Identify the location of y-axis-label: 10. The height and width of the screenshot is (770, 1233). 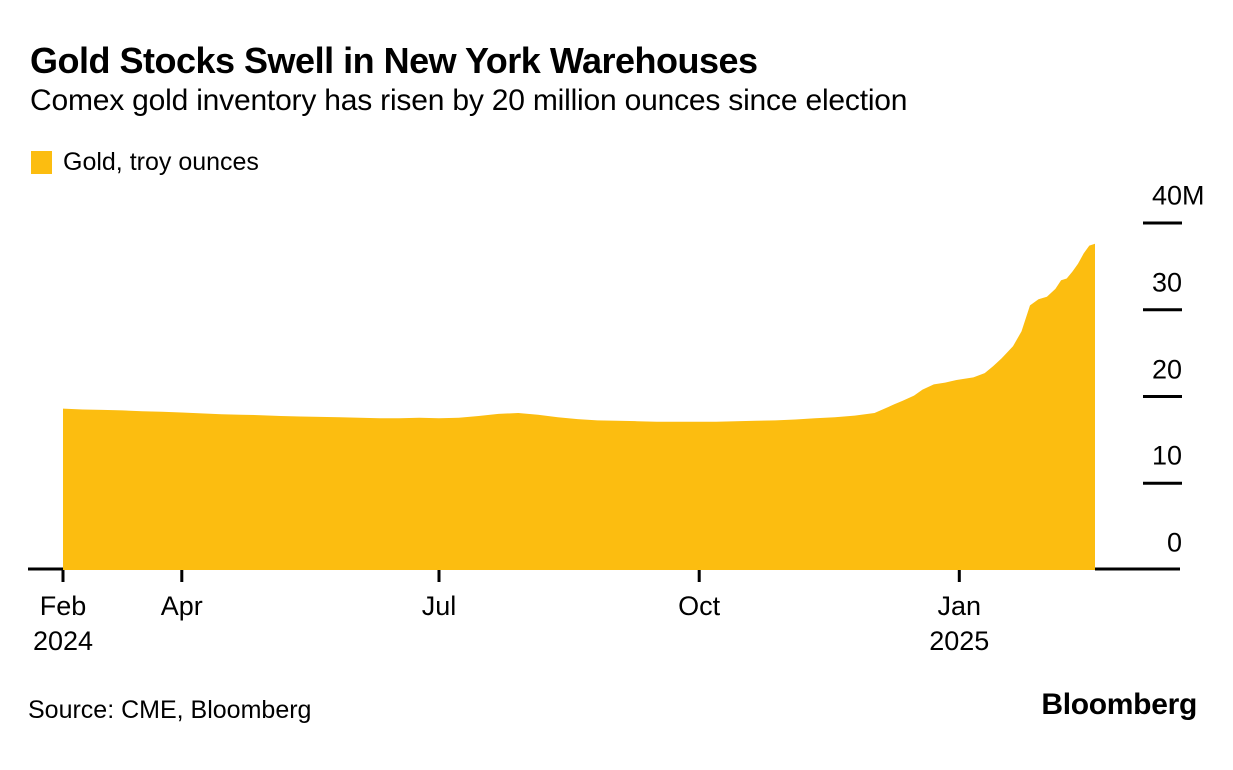
(1166, 455).